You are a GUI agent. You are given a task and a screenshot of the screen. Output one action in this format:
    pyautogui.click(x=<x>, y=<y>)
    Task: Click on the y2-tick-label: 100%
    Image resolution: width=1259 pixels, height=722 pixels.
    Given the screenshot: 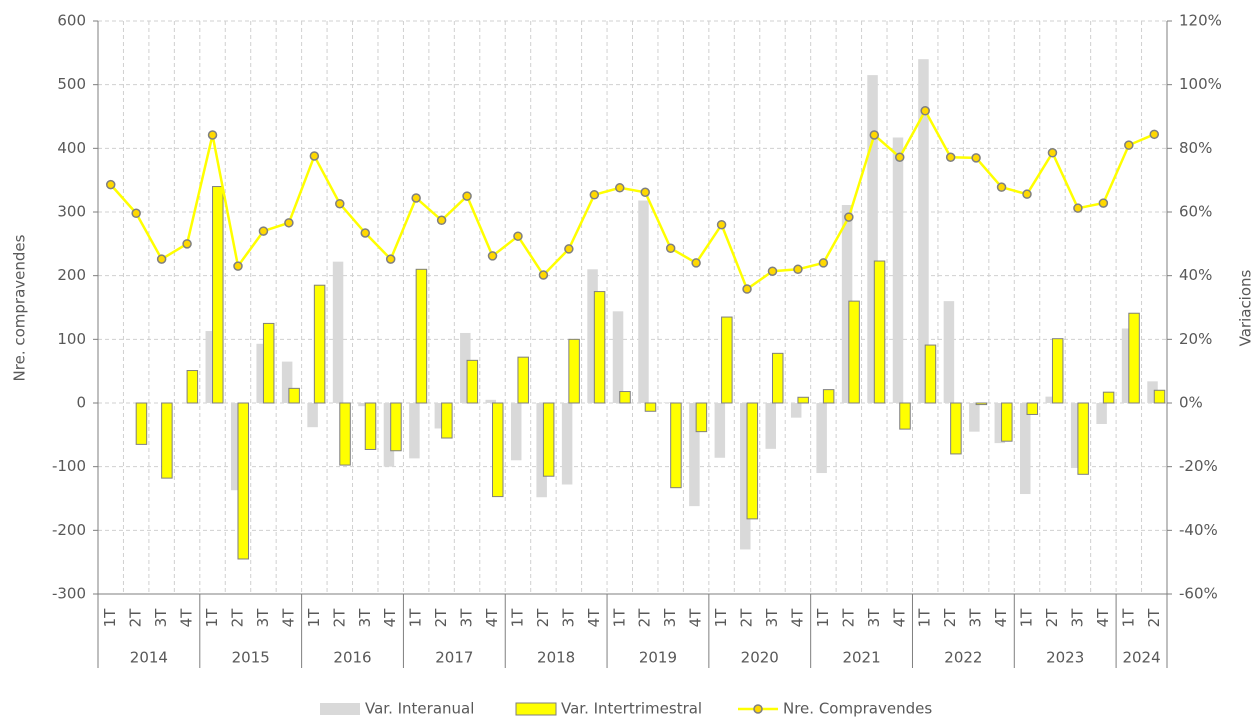 What is the action you would take?
    pyautogui.click(x=1200, y=84)
    